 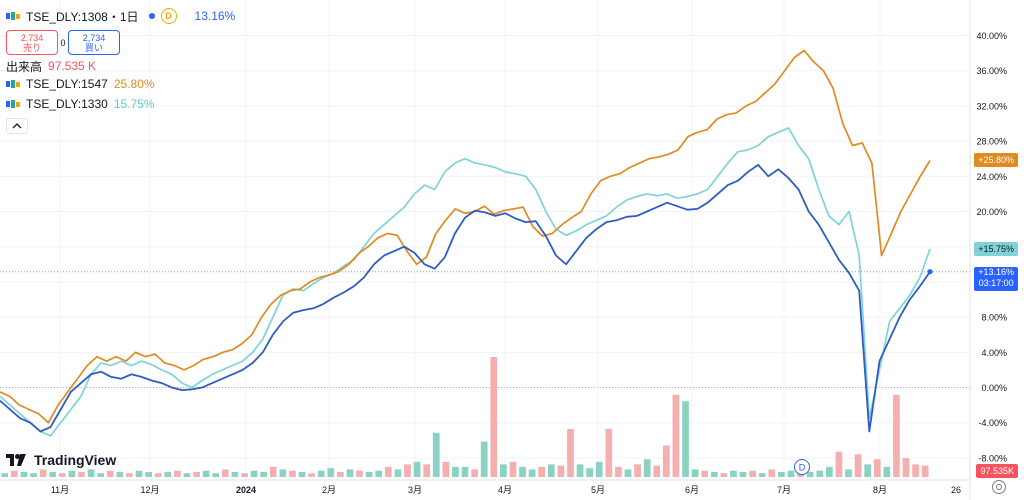 What do you see at coordinates (120, 104) in the screenshot?
I see `compare-legend-1330: TSE_DLY:1330 15.75%` at bounding box center [120, 104].